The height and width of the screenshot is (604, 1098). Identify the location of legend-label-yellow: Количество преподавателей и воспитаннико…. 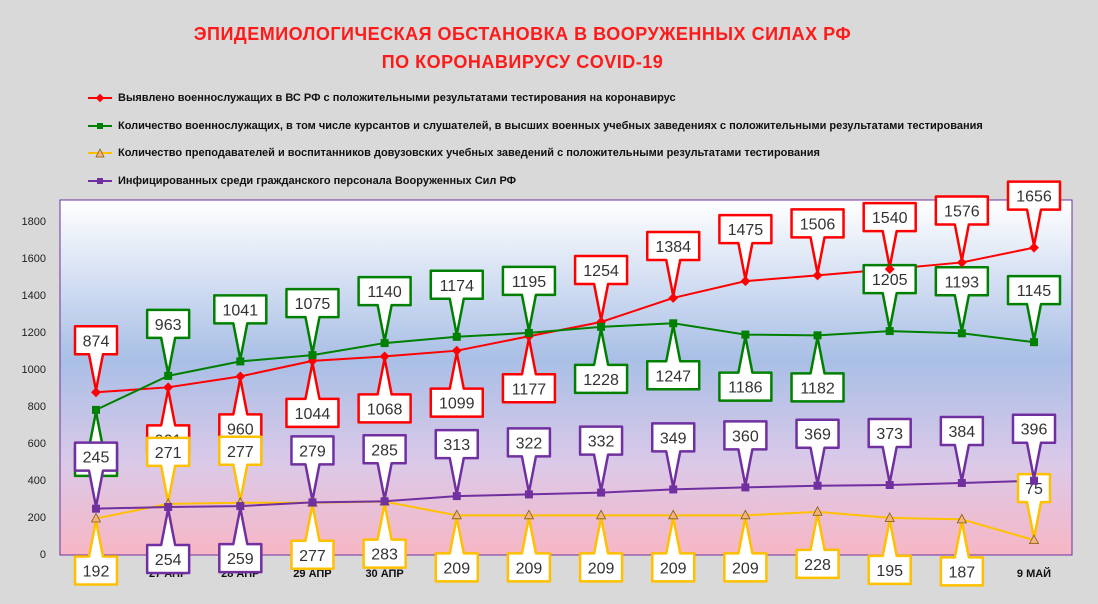
(469, 153).